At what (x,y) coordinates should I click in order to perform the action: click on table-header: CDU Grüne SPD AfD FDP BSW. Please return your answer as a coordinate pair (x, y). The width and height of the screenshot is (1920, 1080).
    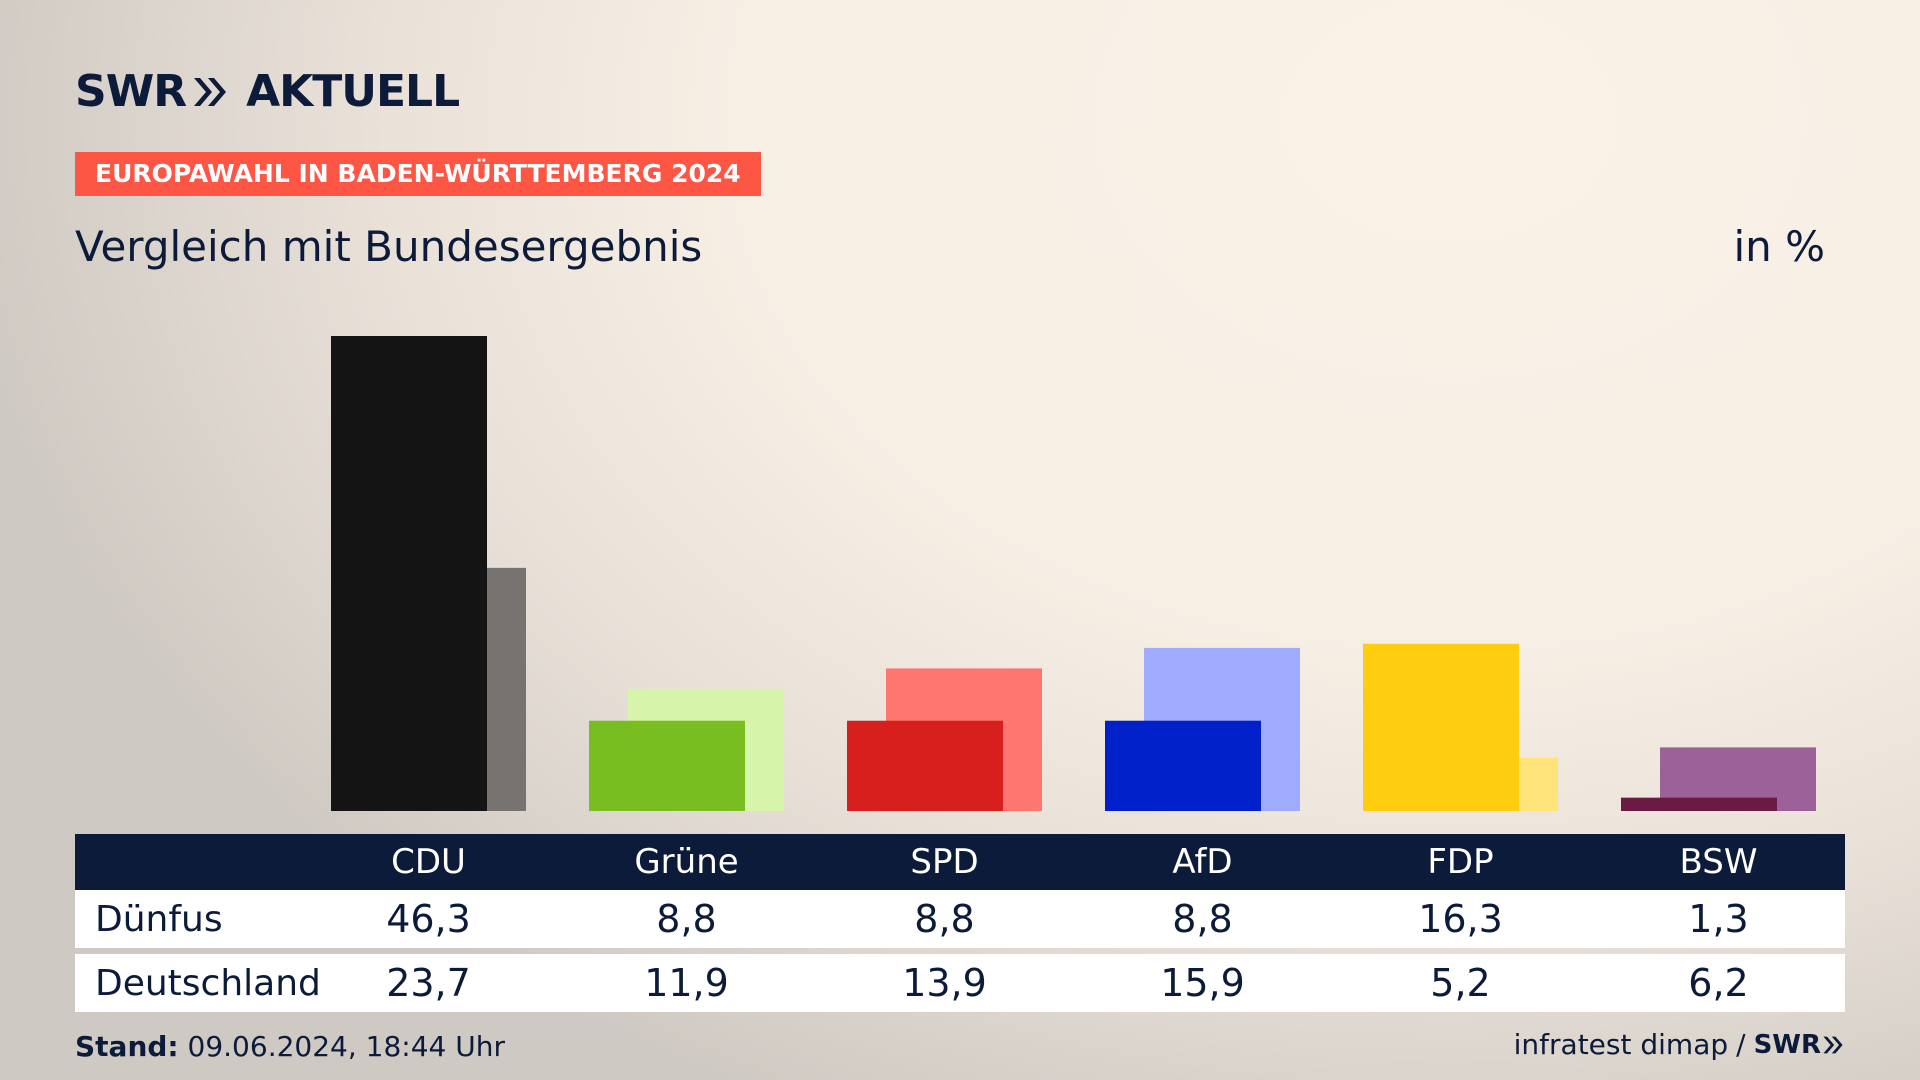
    Looking at the image, I should click on (960, 862).